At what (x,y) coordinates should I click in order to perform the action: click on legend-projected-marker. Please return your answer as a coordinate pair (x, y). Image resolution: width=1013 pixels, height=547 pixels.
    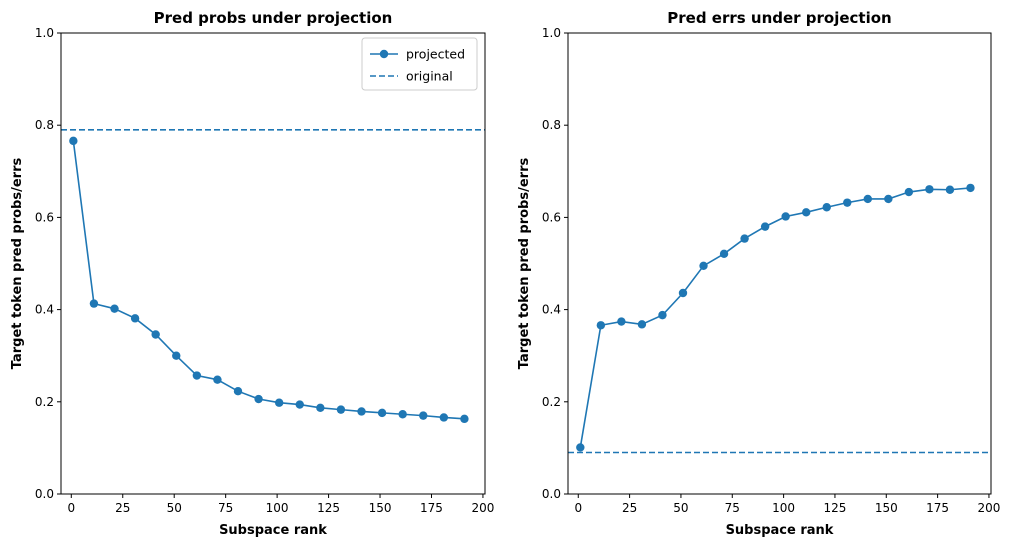
    Looking at the image, I should click on (384, 54).